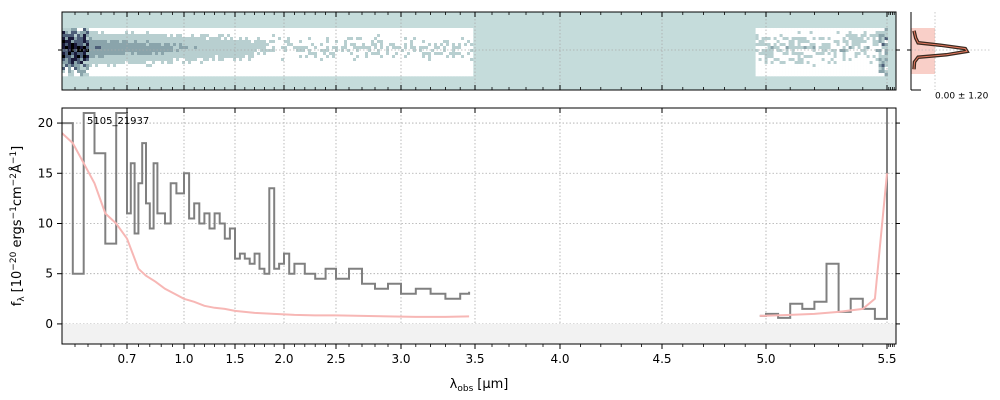 The height and width of the screenshot is (400, 1000). What do you see at coordinates (18, 226) in the screenshot?
I see `y-axis-label: fλ[10−20 ergs−1cm−2Å−1]` at bounding box center [18, 226].